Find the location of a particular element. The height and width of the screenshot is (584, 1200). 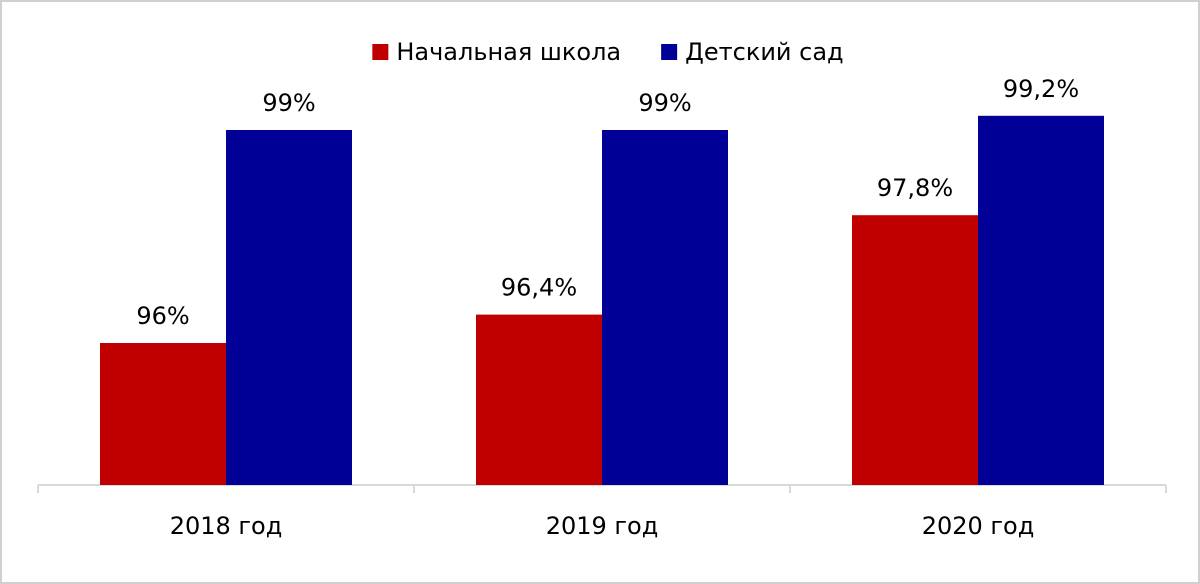

data-label: 96,4% is located at coordinates (539, 288).